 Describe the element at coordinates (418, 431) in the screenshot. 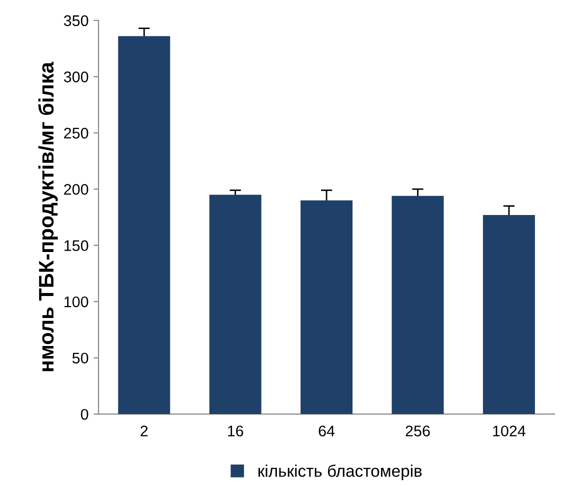

I see `x-tick-label: 256` at that location.